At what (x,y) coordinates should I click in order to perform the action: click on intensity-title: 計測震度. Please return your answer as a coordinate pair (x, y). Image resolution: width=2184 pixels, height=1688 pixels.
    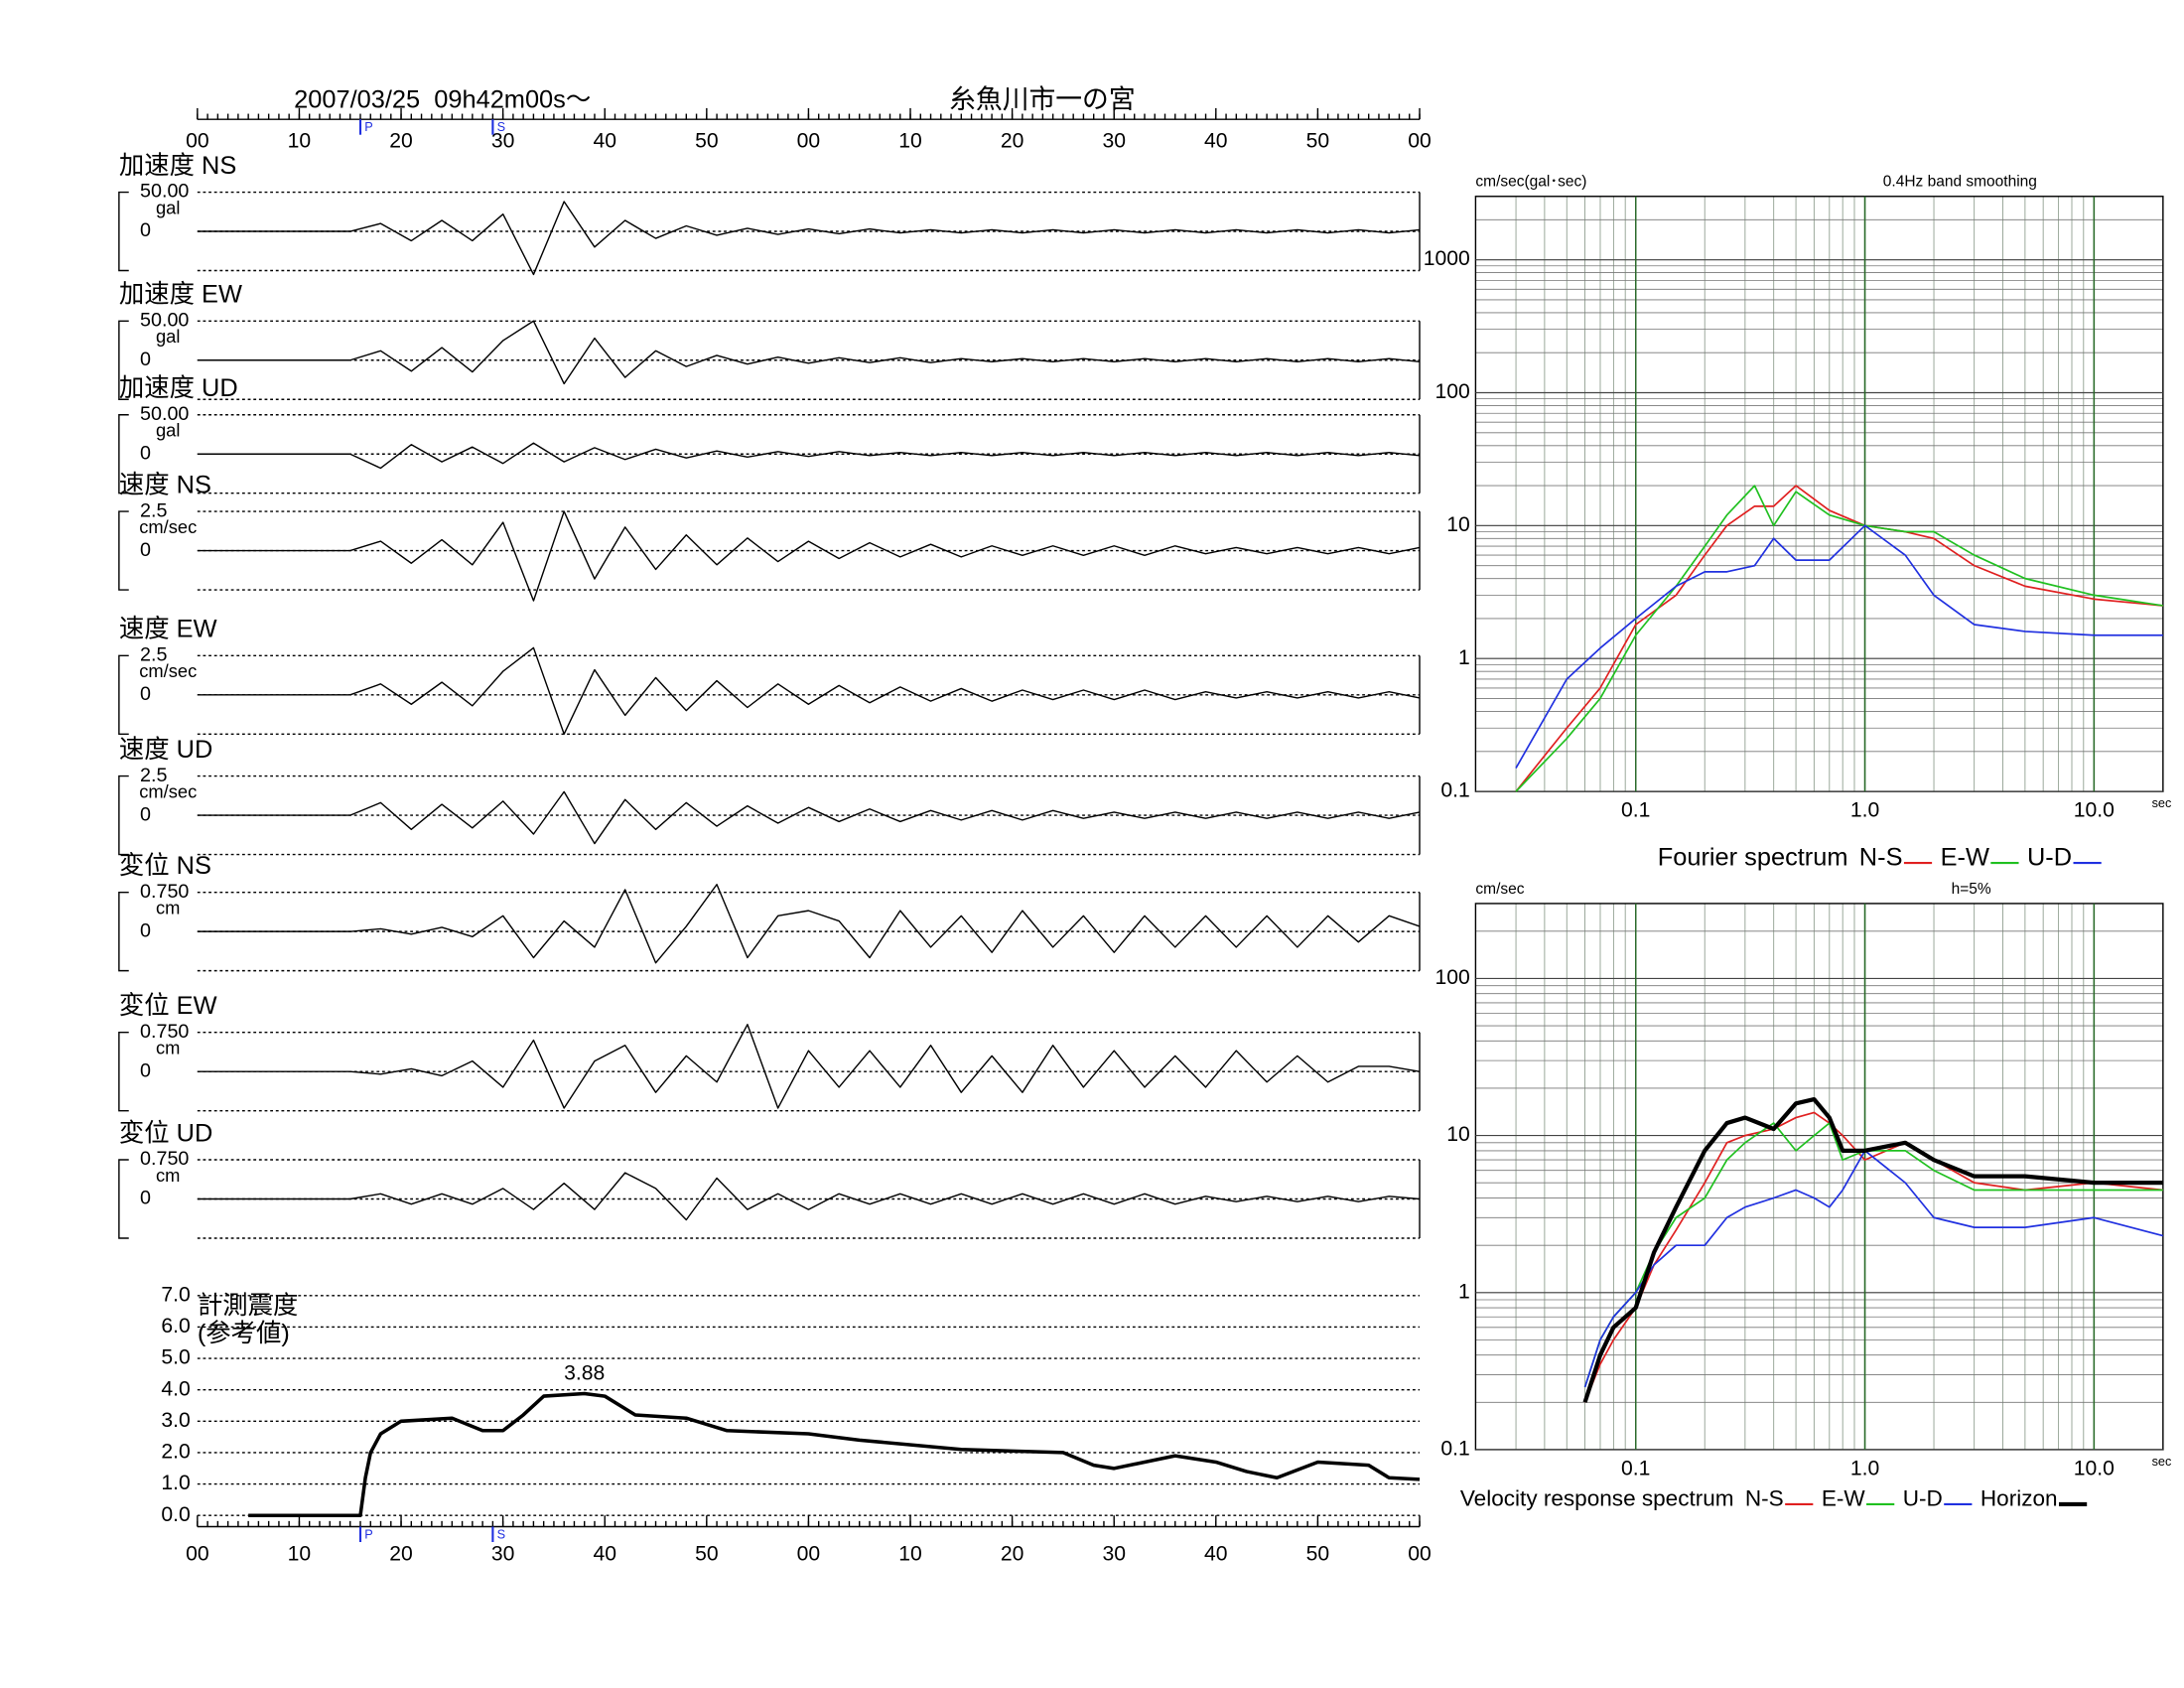
    Looking at the image, I should click on (248, 1306).